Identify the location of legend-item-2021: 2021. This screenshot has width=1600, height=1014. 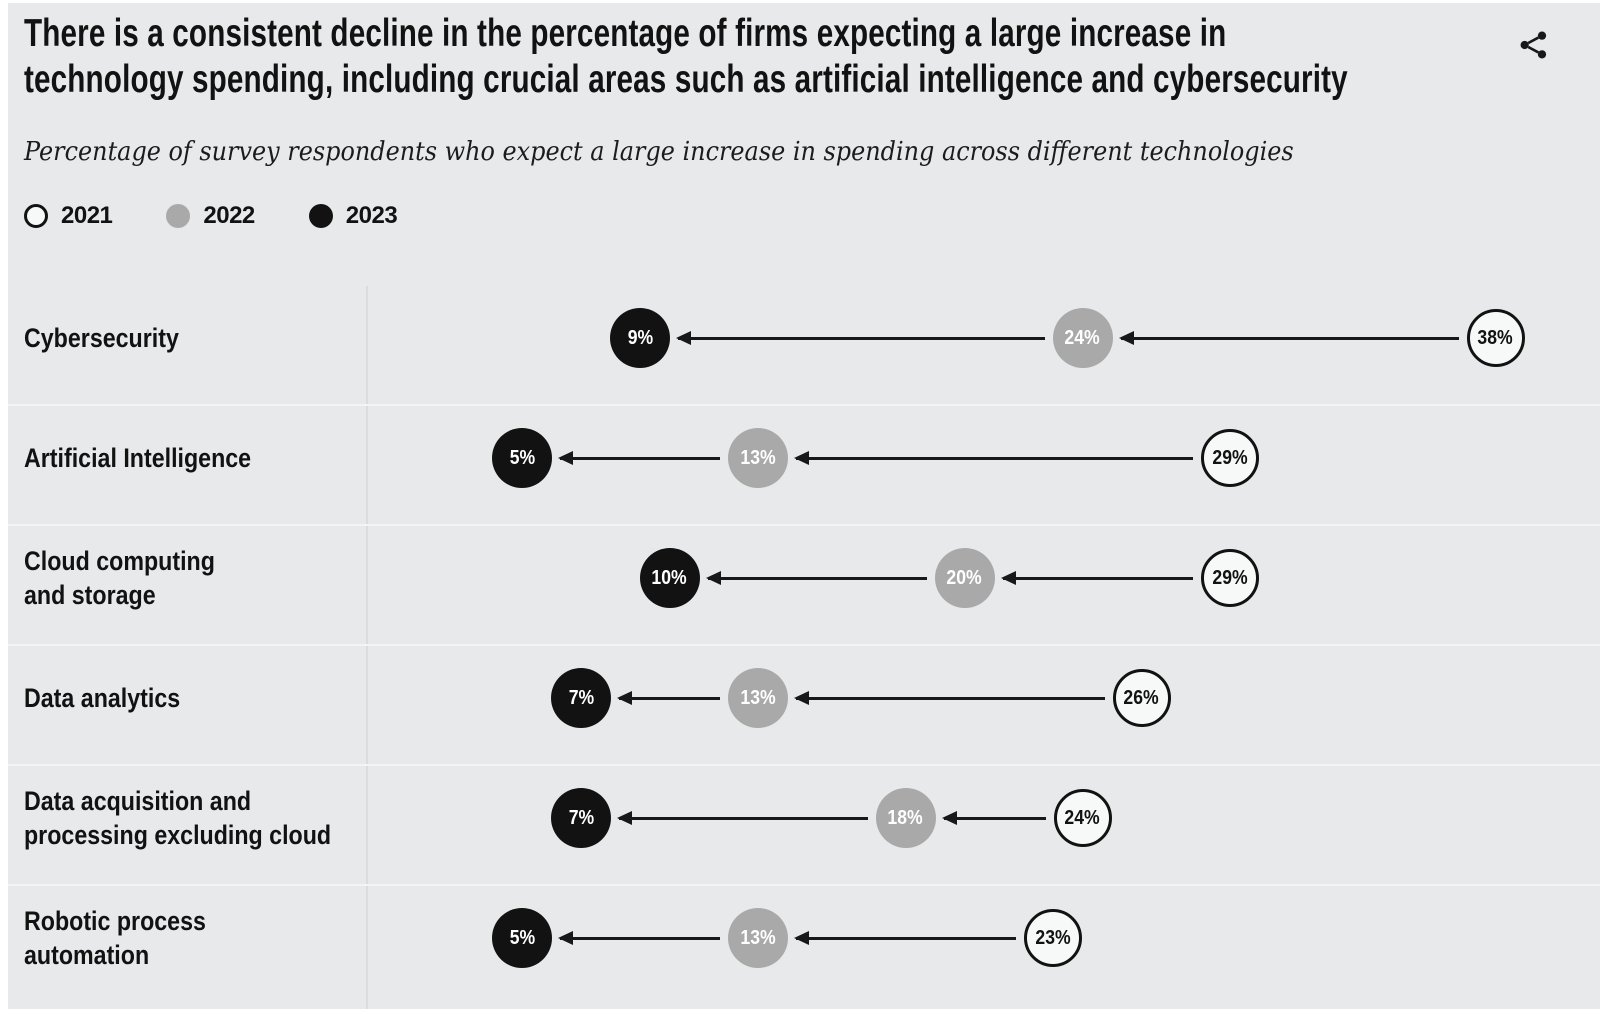
(68, 216).